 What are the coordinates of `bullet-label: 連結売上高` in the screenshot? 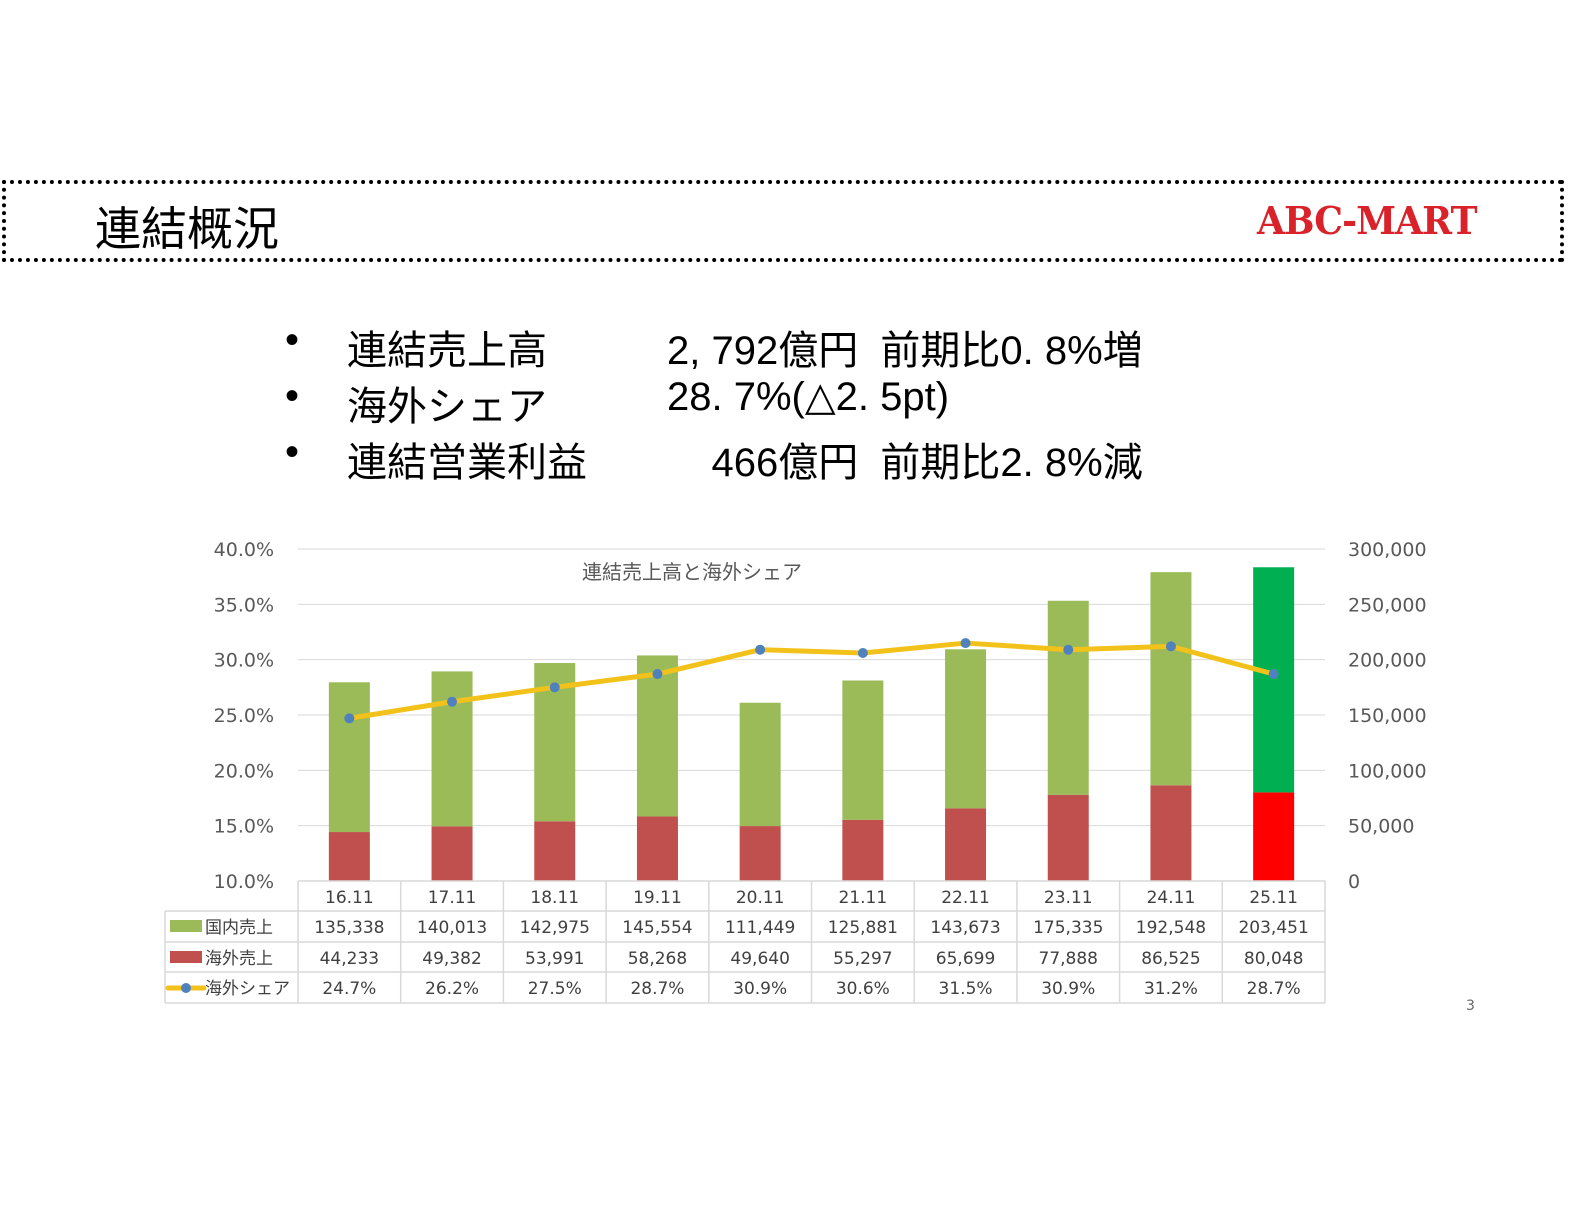 It's located at (447, 351).